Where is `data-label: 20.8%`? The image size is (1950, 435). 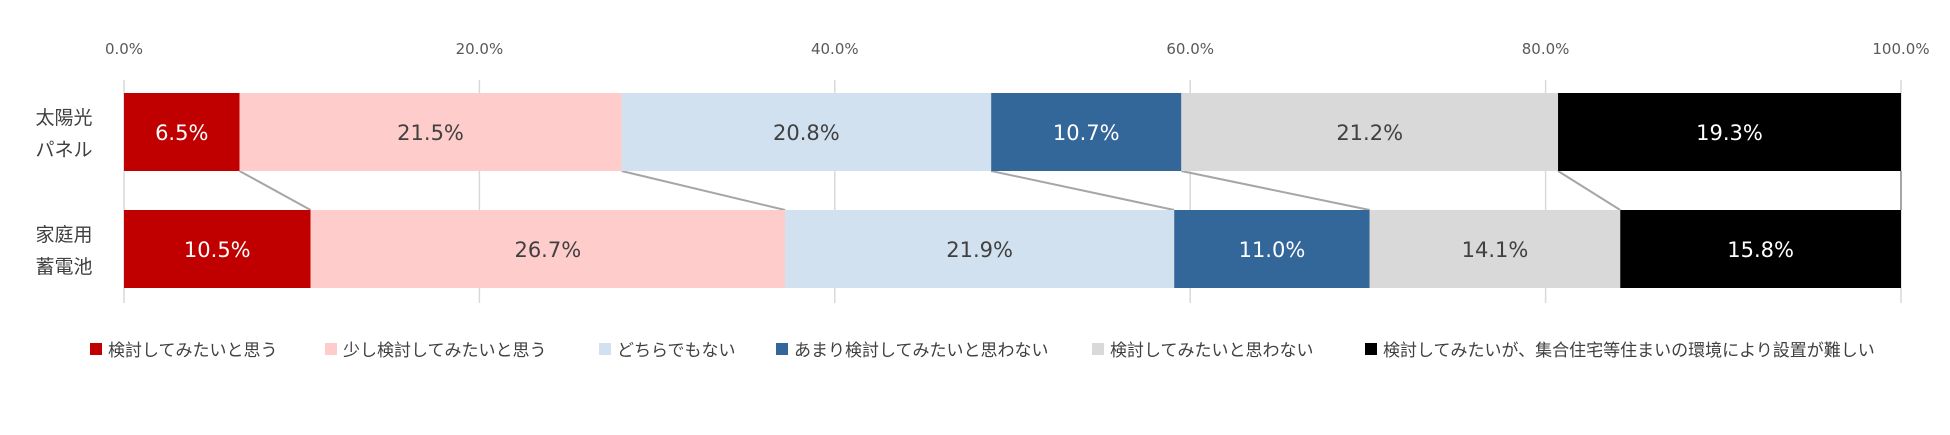 data-label: 20.8% is located at coordinates (806, 133).